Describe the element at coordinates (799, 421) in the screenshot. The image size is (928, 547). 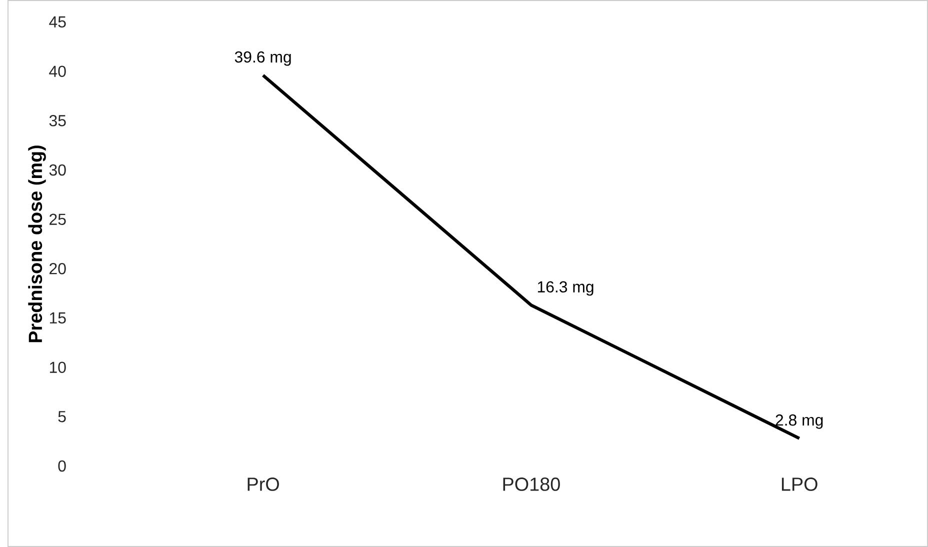
I see `data-label: 2.8 mg` at that location.